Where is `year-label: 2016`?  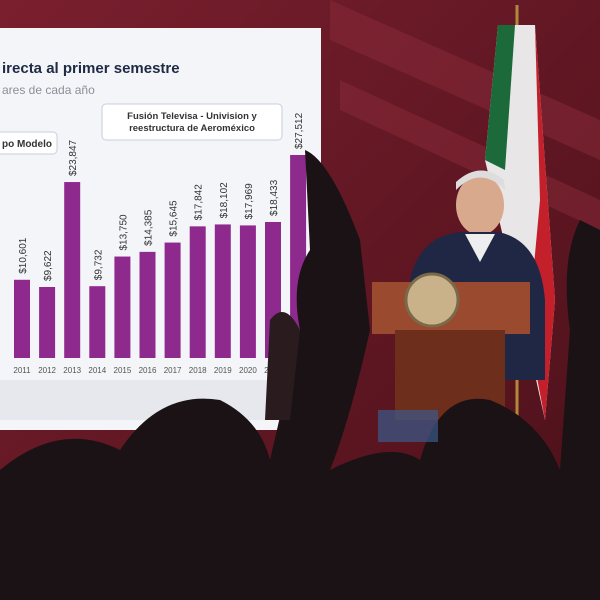 year-label: 2016 is located at coordinates (148, 370).